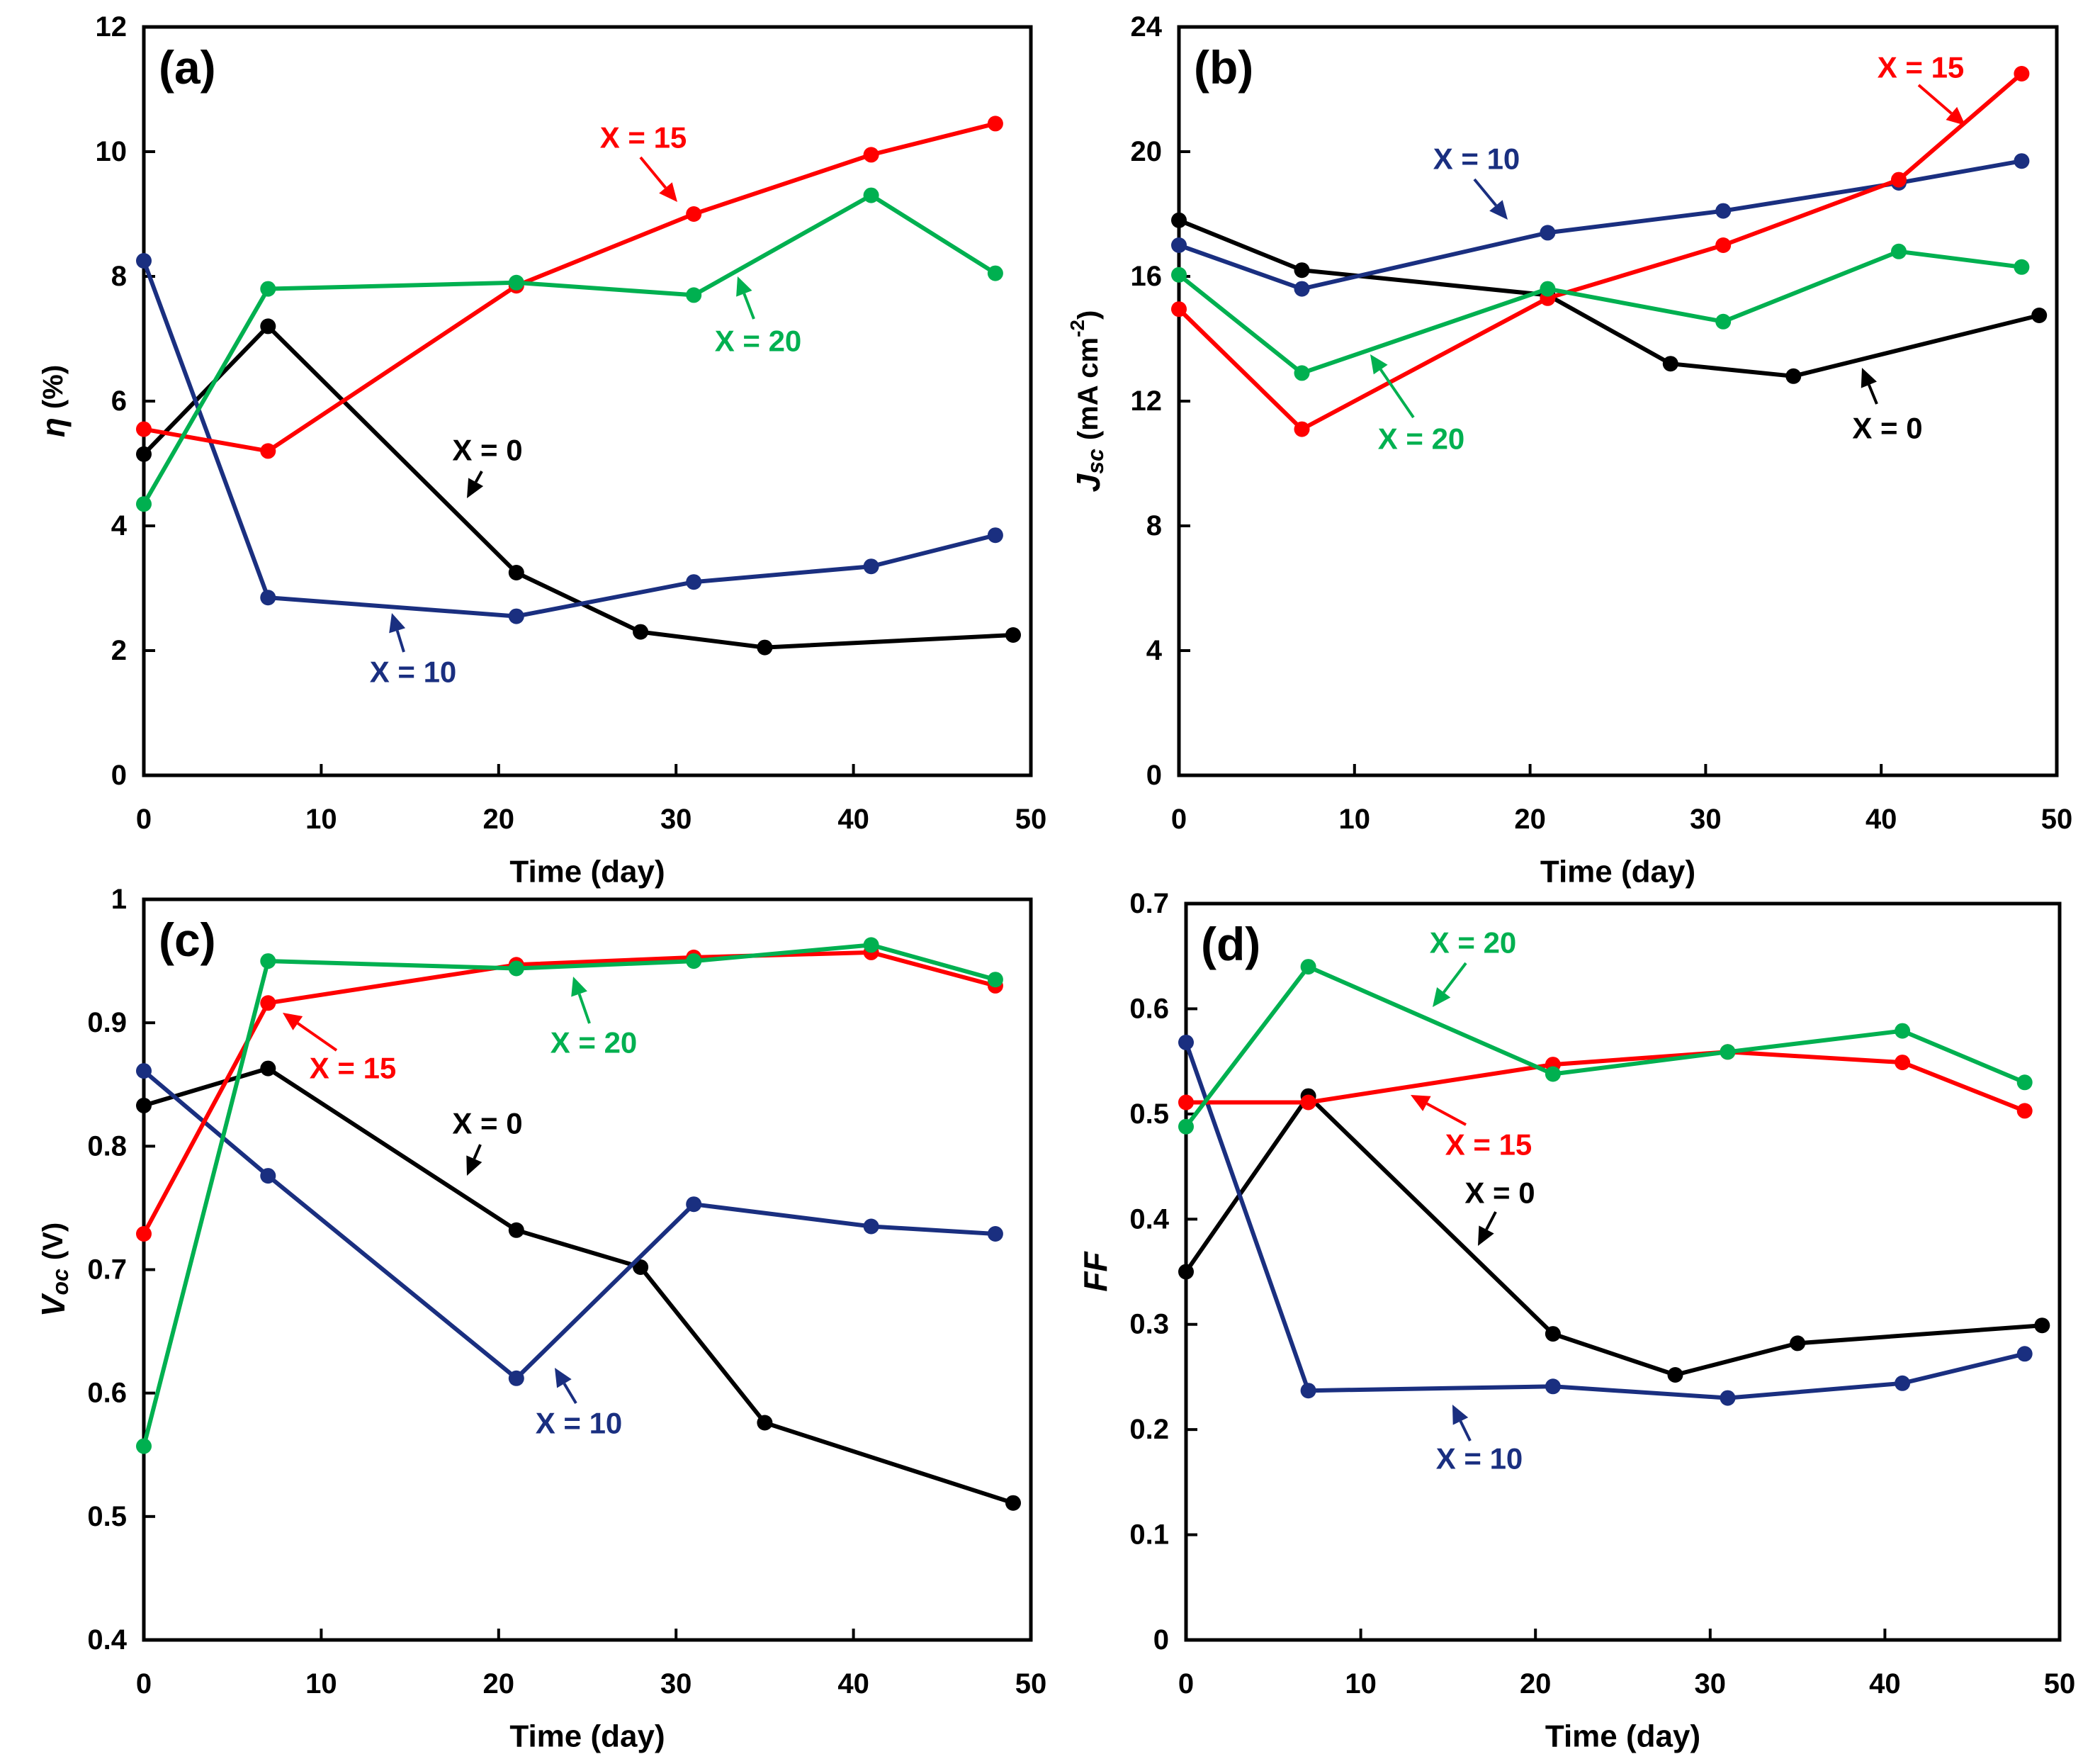 The width and height of the screenshot is (2100, 1759). What do you see at coordinates (119, 650) in the screenshot?
I see `y-tick-label: 2` at bounding box center [119, 650].